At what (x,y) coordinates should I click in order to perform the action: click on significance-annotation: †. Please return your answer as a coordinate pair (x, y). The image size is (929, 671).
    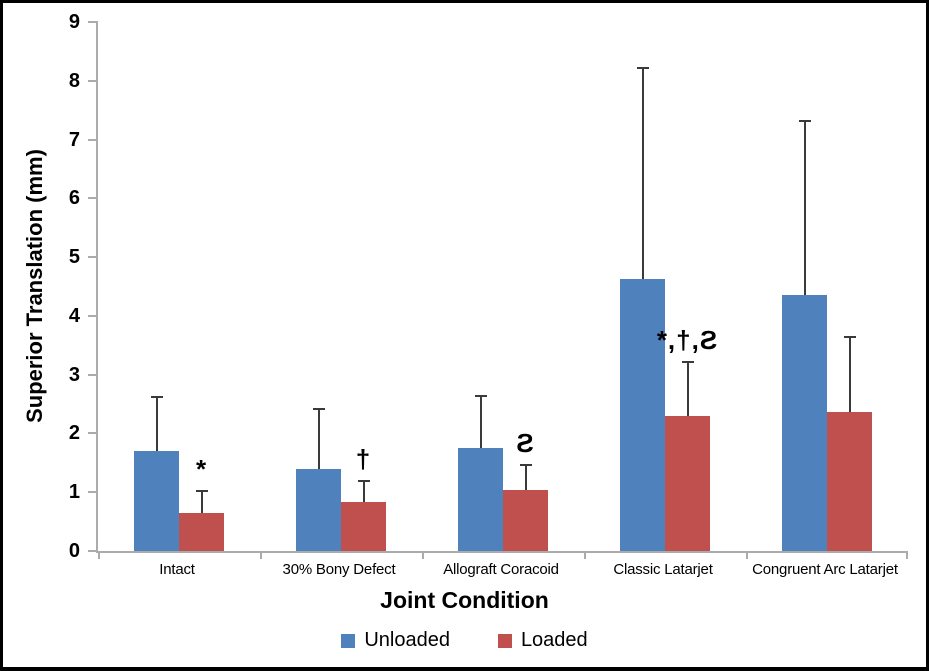
    Looking at the image, I should click on (363, 459).